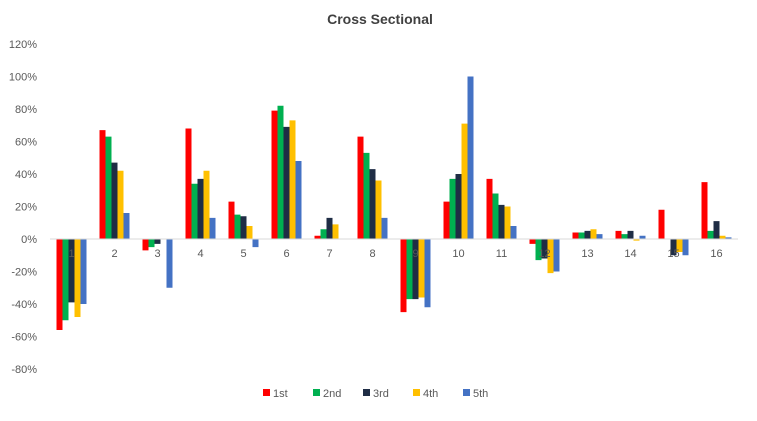 The width and height of the screenshot is (757, 421). Describe the element at coordinates (29, 240) in the screenshot. I see `y-tick-label: 0%` at that location.